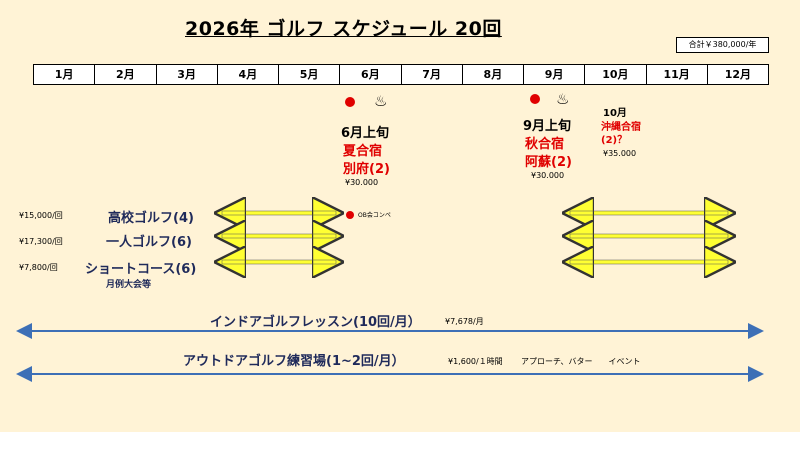 This screenshot has width=800, height=450. What do you see at coordinates (362, 182) in the screenshot?
I see `summer-camp-cost: ¥30.000` at bounding box center [362, 182].